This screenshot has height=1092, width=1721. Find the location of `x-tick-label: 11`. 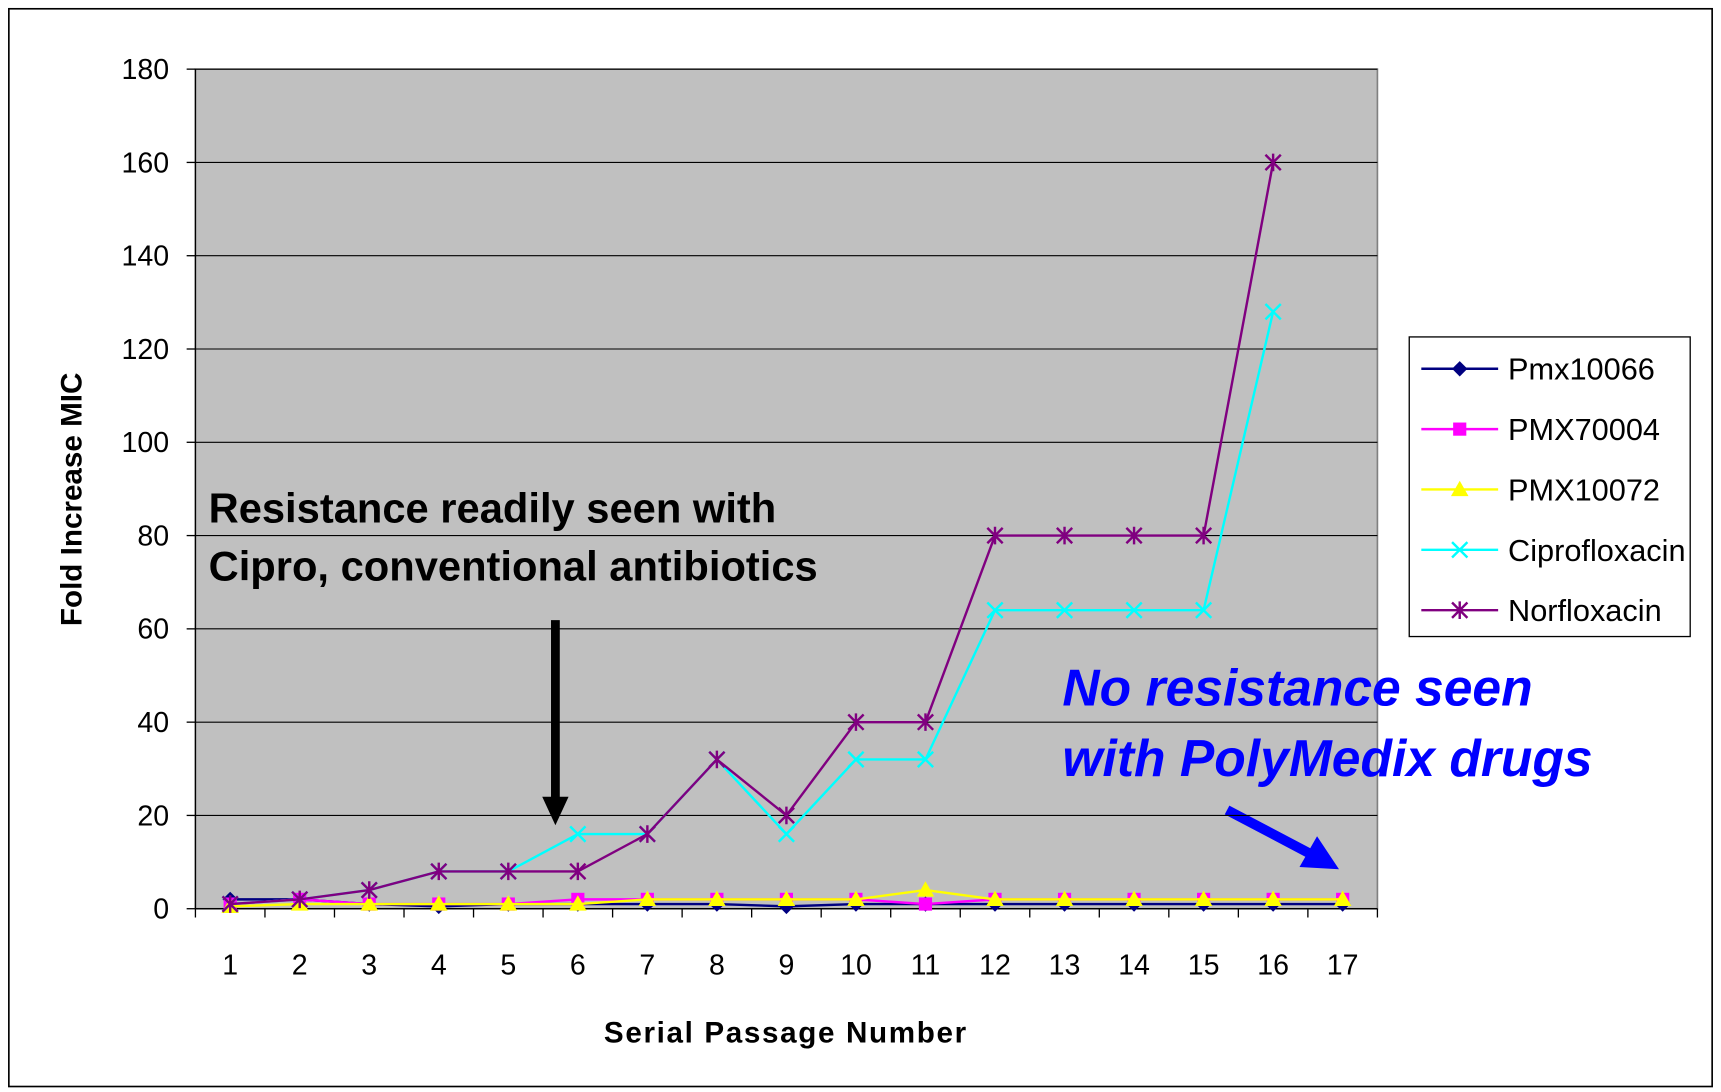

x-tick-label: 11 is located at coordinates (926, 966).